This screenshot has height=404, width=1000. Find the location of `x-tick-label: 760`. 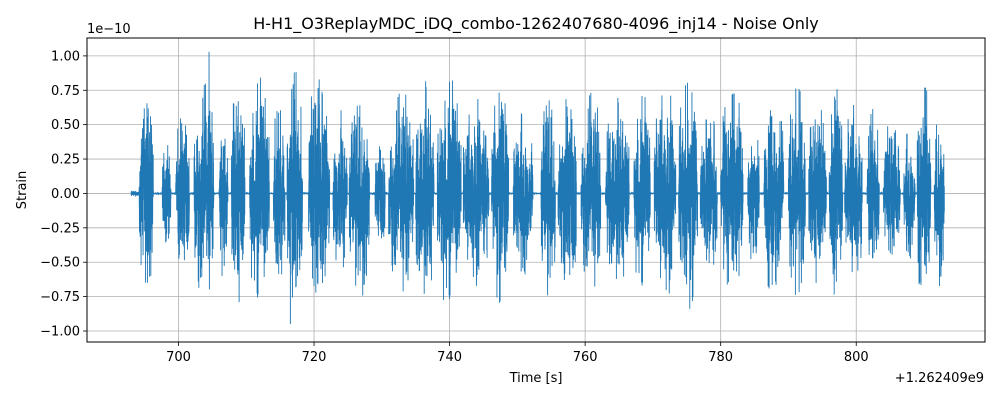

x-tick-label: 760 is located at coordinates (585, 357).